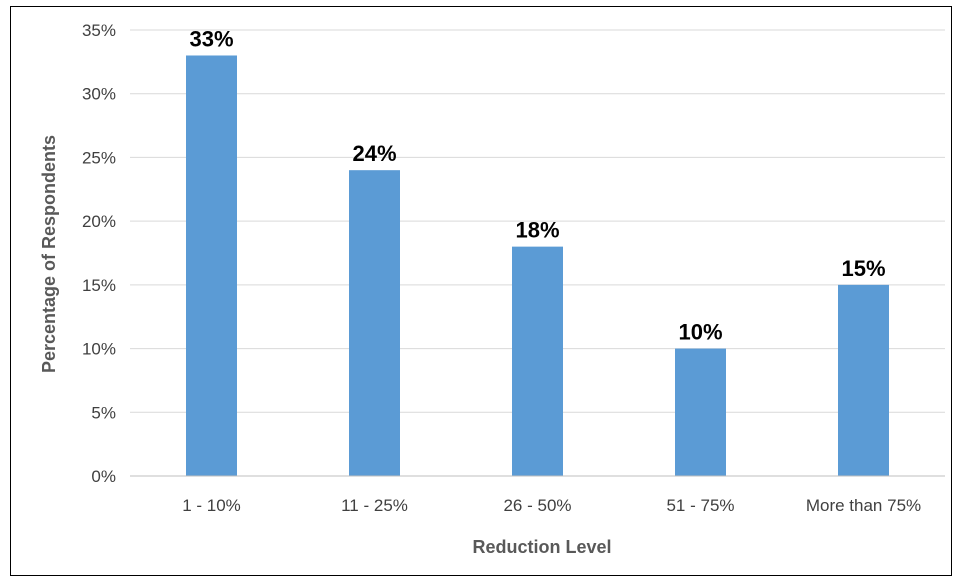 This screenshot has width=954, height=577. I want to click on y-tick-label: 30%, so click(99, 94).